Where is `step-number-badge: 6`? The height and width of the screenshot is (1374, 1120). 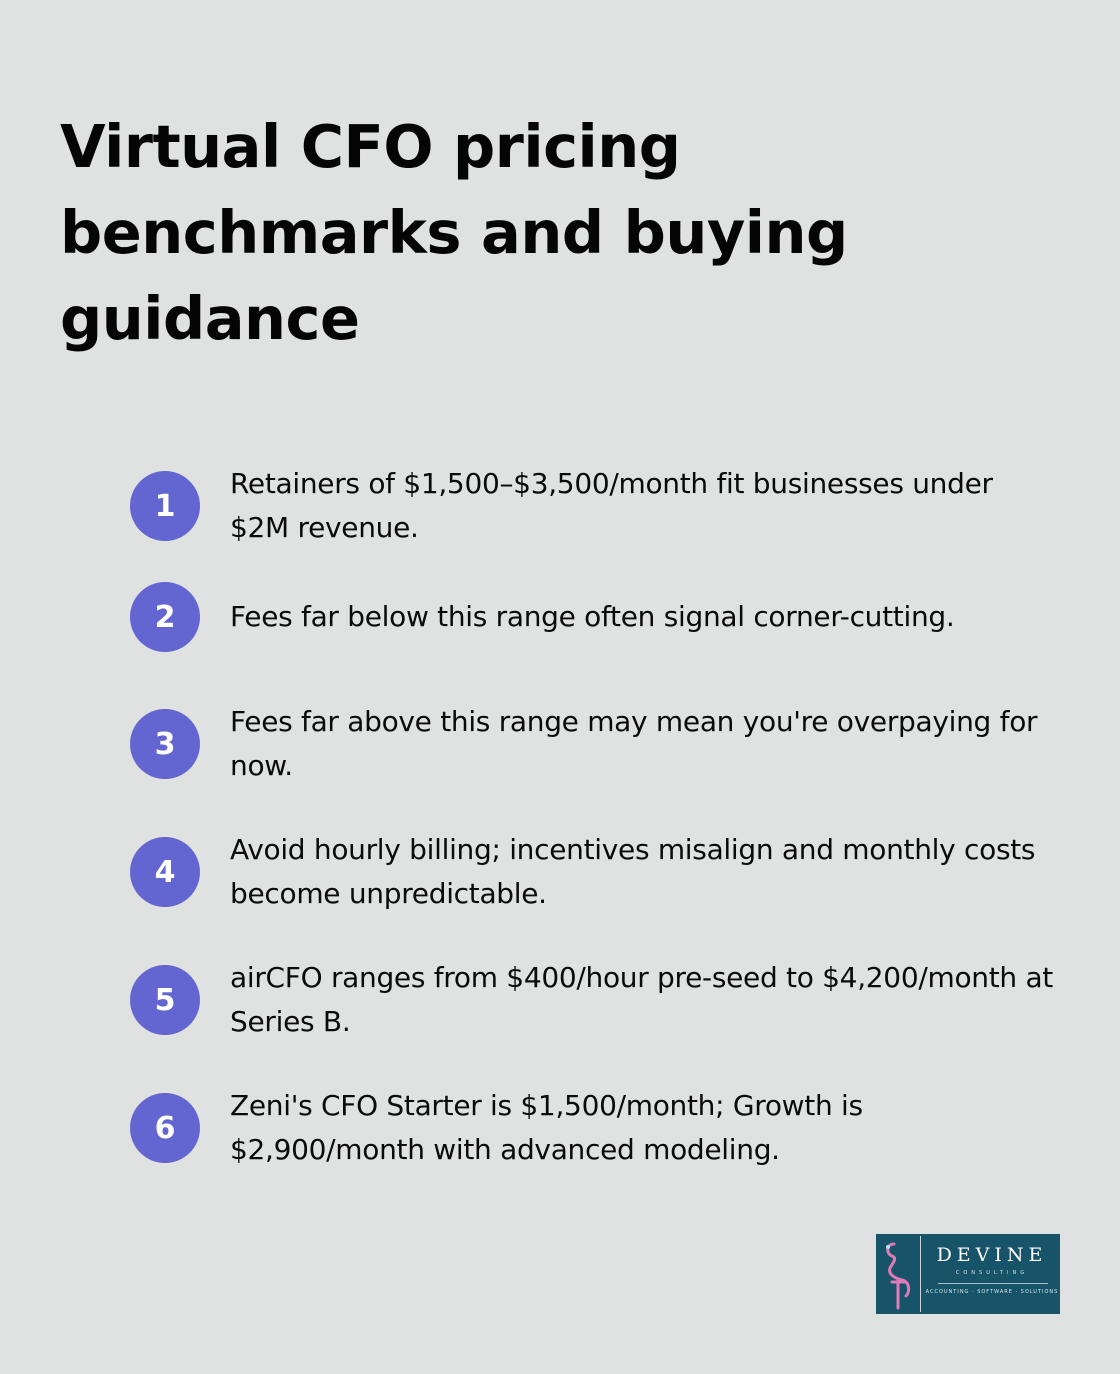 step-number-badge: 6 is located at coordinates (165, 1128).